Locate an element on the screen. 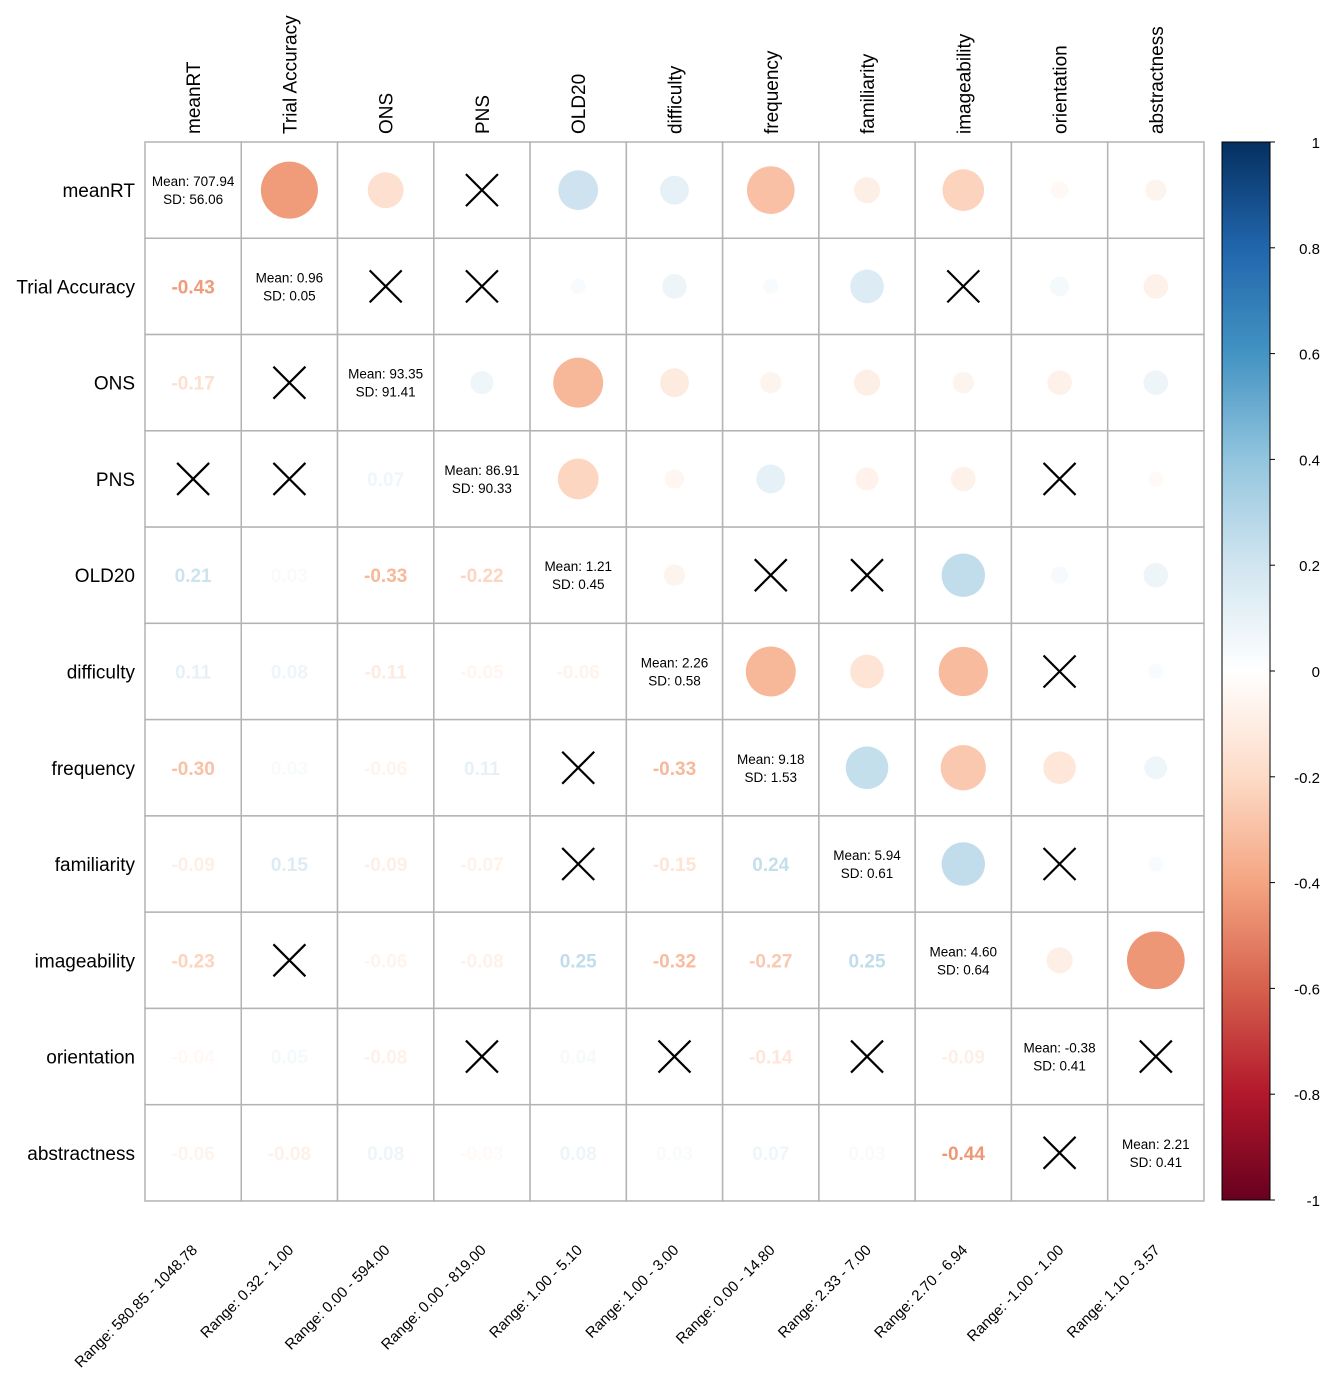 The height and width of the screenshot is (1385, 1325). range-label: Range: 1.00 - 3.00 is located at coordinates (632, 1292).